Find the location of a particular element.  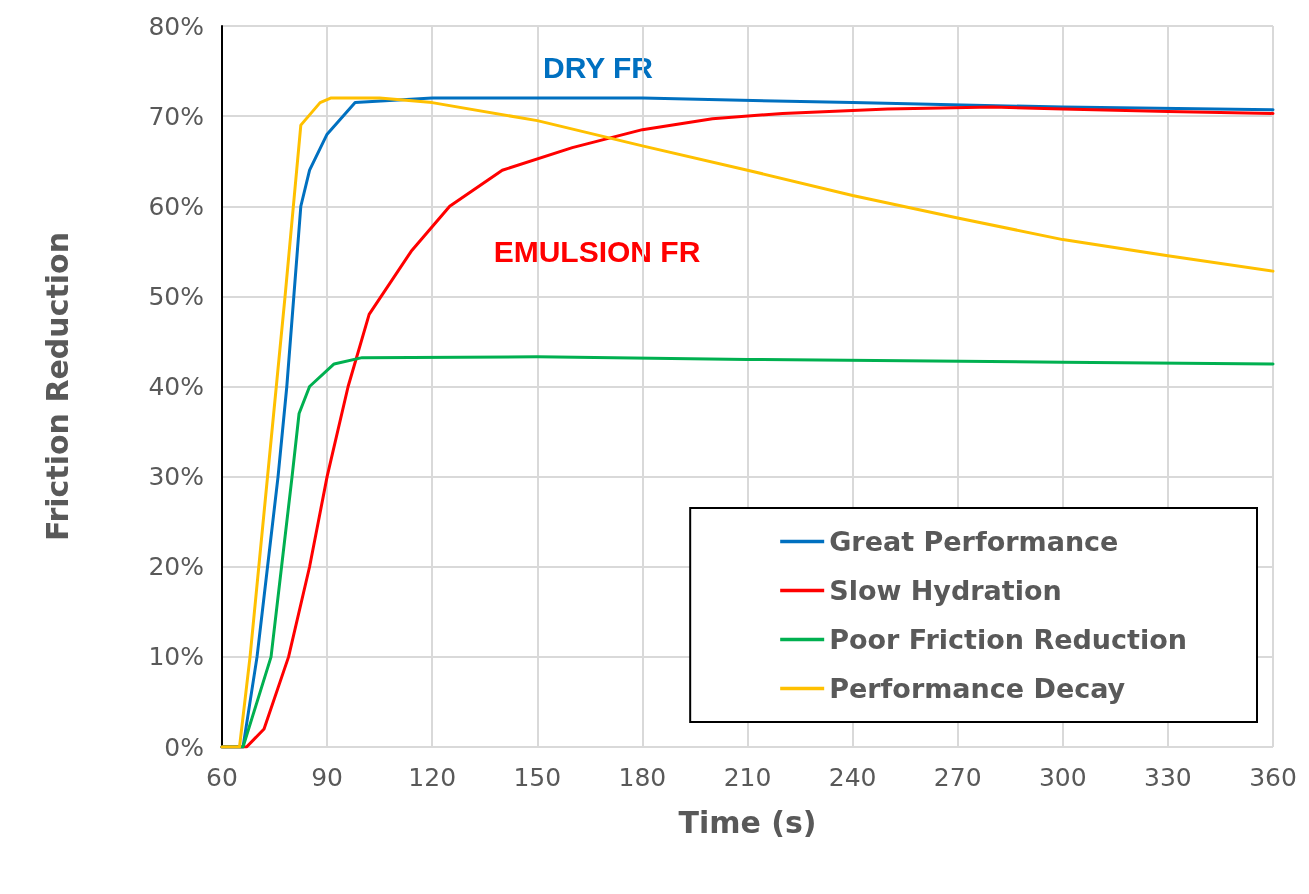

x-tick-label: 270 is located at coordinates (957, 777).